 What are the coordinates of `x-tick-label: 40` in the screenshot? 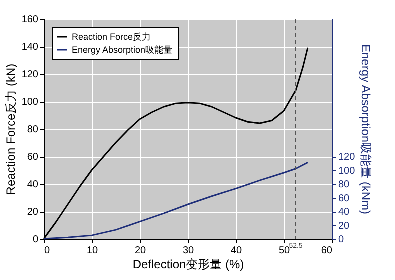 It's located at (236, 251).